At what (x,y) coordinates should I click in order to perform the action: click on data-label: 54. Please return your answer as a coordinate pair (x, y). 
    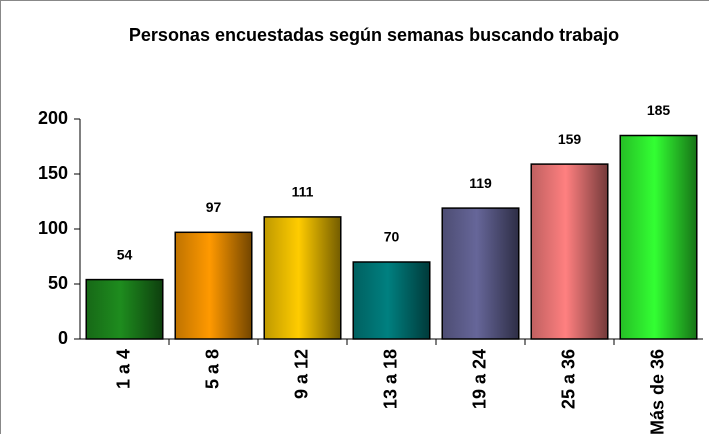
    Looking at the image, I should click on (125, 254).